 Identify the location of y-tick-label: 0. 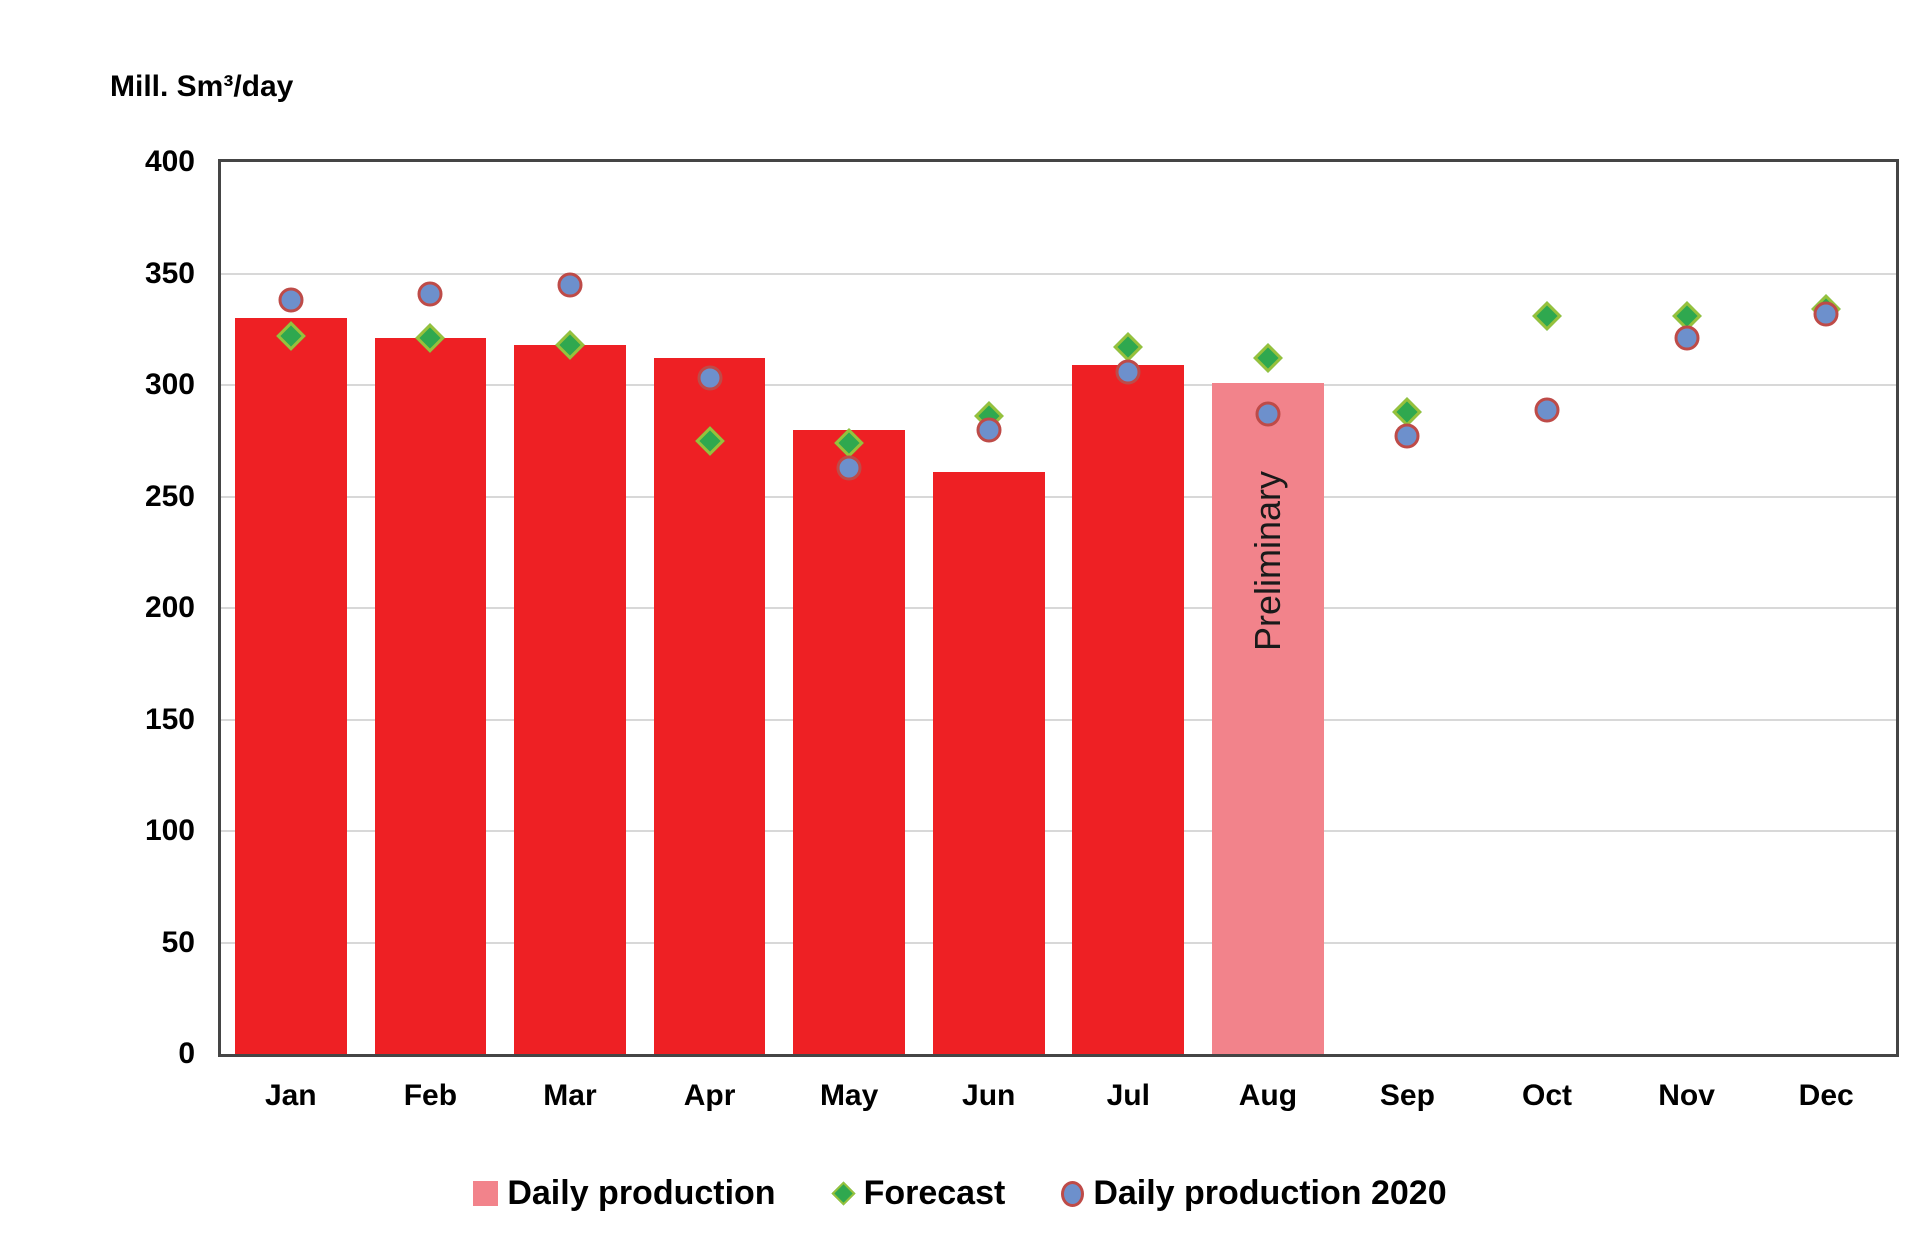
(186, 1053).